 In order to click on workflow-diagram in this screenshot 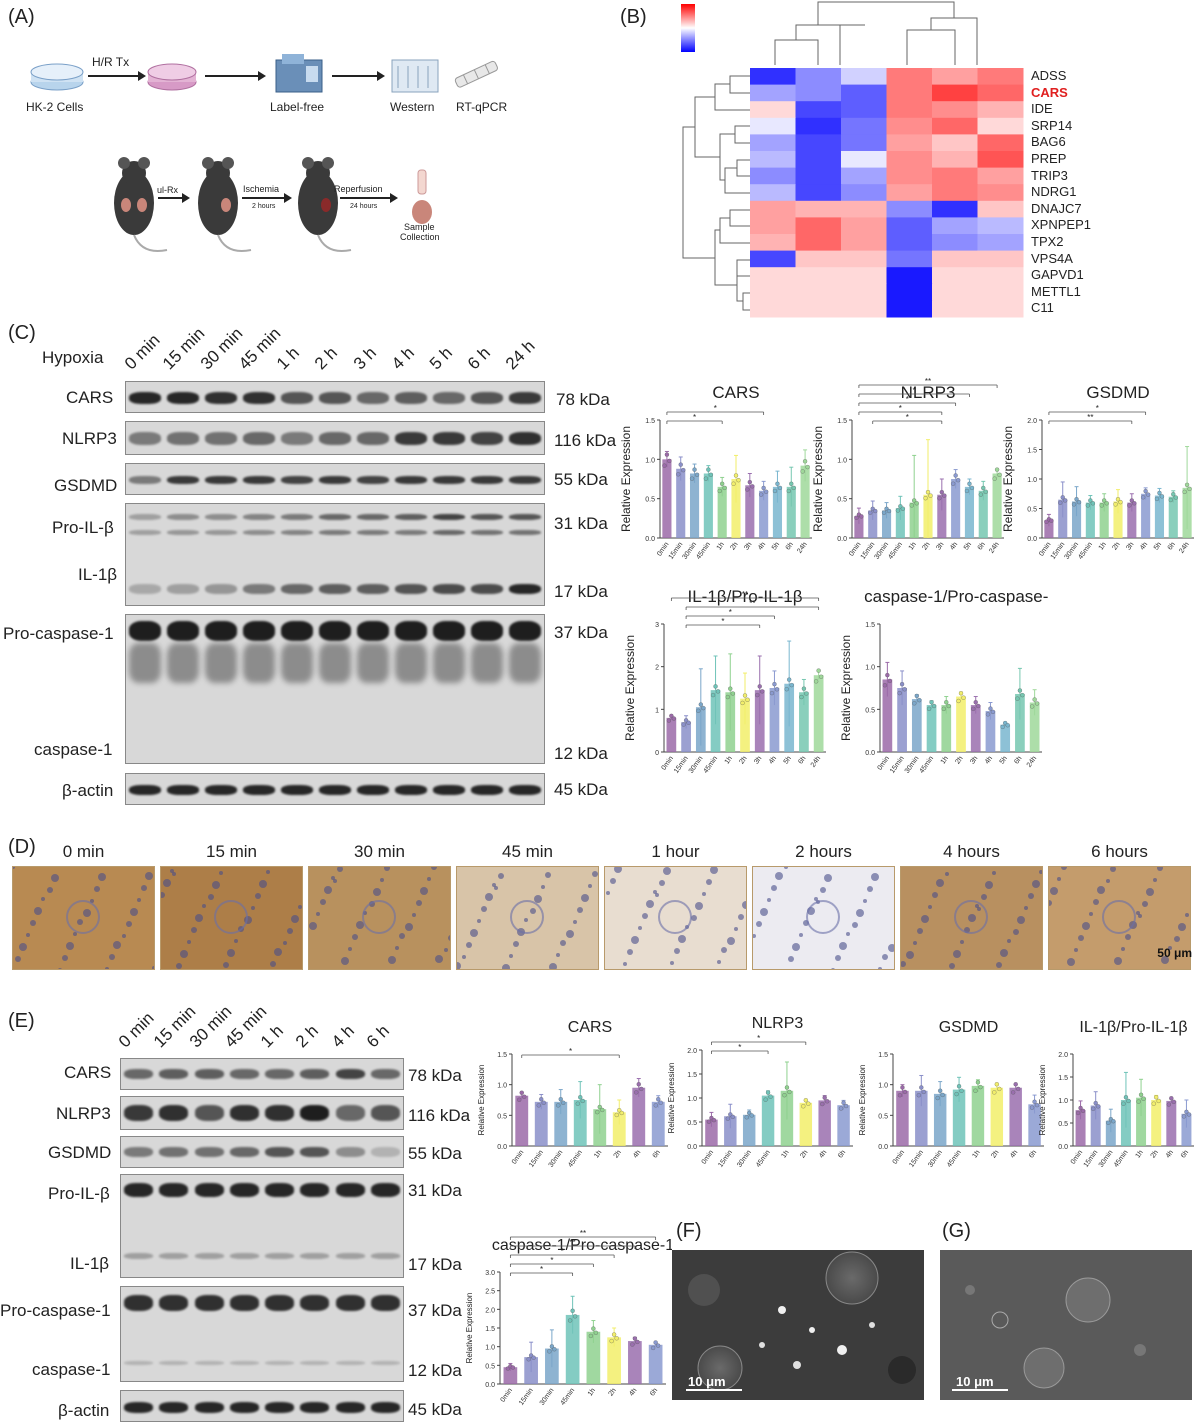, I will do `click(264, 153)`.